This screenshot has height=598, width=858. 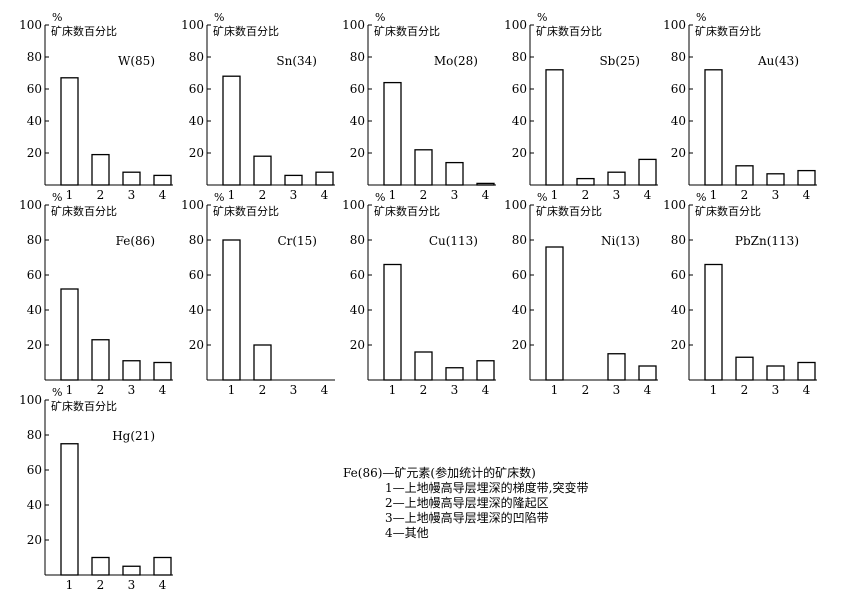 I want to click on panel-10-y-axis-label: 矿床数百分比, so click(x=728, y=211).